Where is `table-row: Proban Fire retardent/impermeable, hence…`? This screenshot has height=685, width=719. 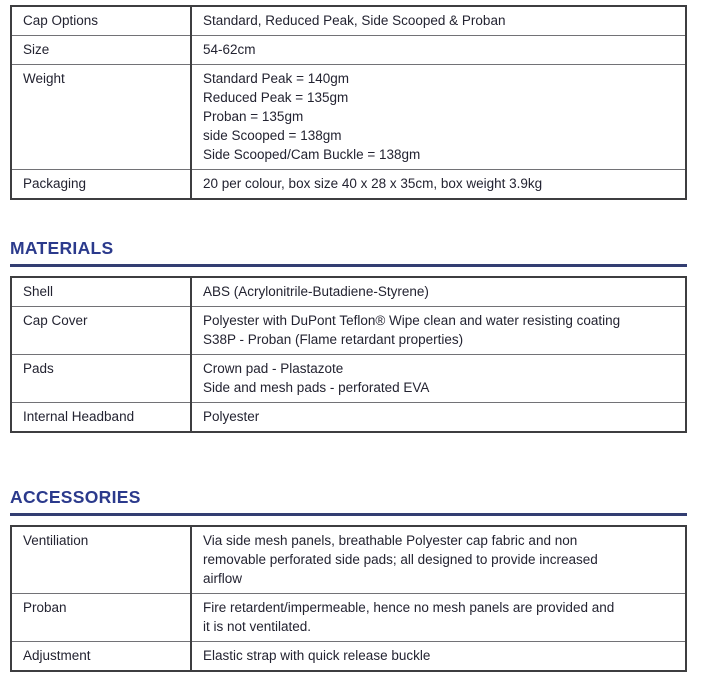
table-row: Proban Fire retardent/impermeable, hence… is located at coordinates (348, 617).